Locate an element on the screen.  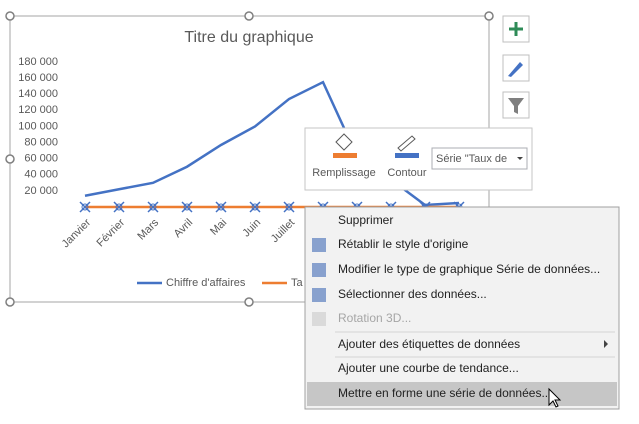
menu-item: Rétablir le style d'origine is located at coordinates (403, 244).